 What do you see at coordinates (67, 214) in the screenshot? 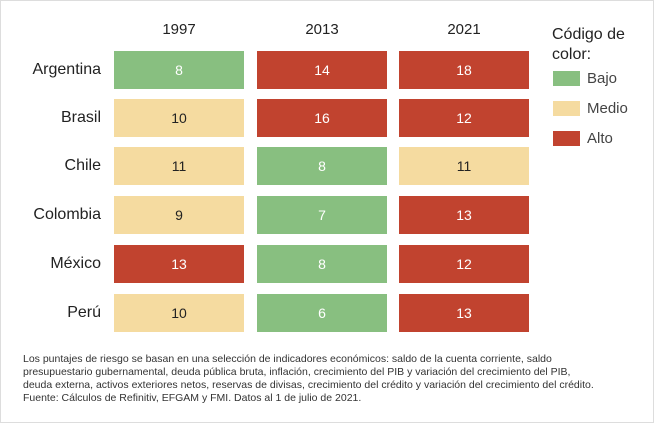
I see `row-label: Colombia` at bounding box center [67, 214].